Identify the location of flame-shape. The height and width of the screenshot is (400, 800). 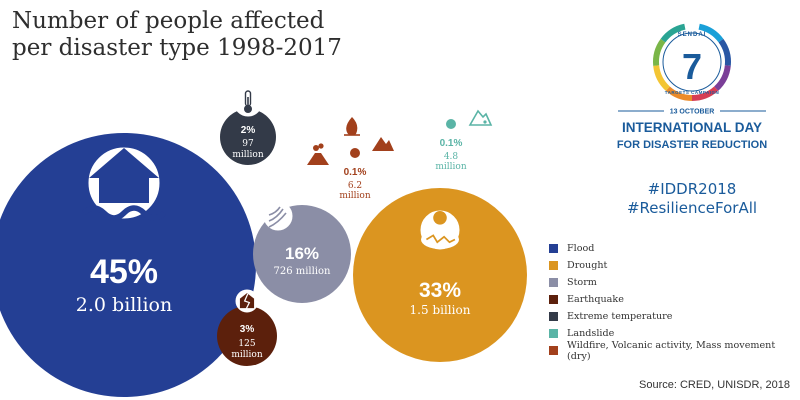
(352, 126).